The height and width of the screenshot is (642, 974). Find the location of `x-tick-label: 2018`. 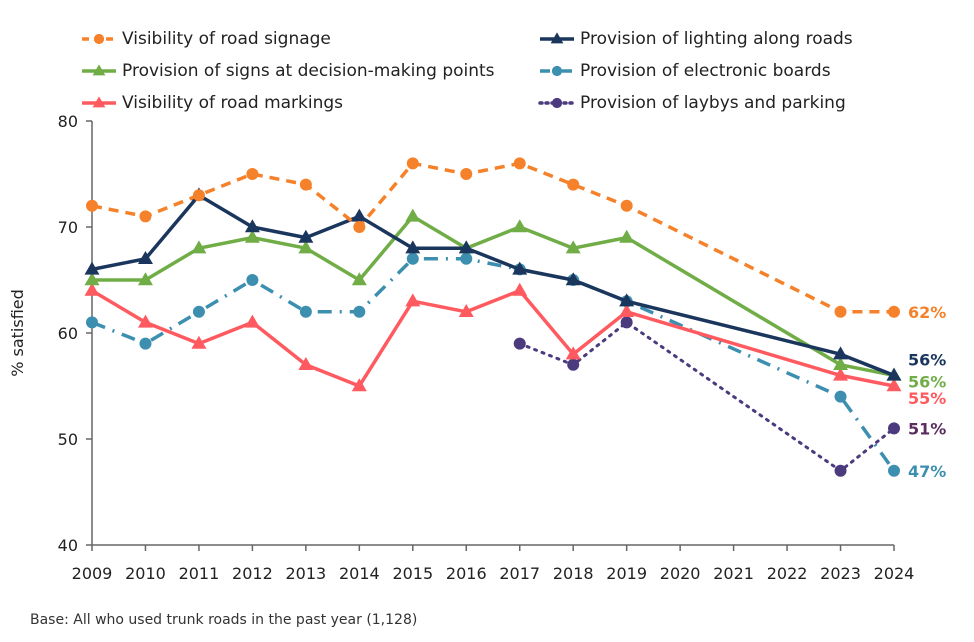

x-tick-label: 2018 is located at coordinates (573, 573).